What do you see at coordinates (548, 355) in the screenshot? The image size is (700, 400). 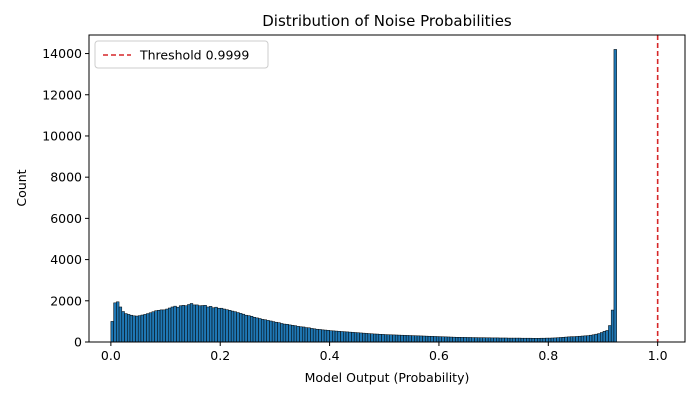 I see `x-tick-label: 0.8` at bounding box center [548, 355].